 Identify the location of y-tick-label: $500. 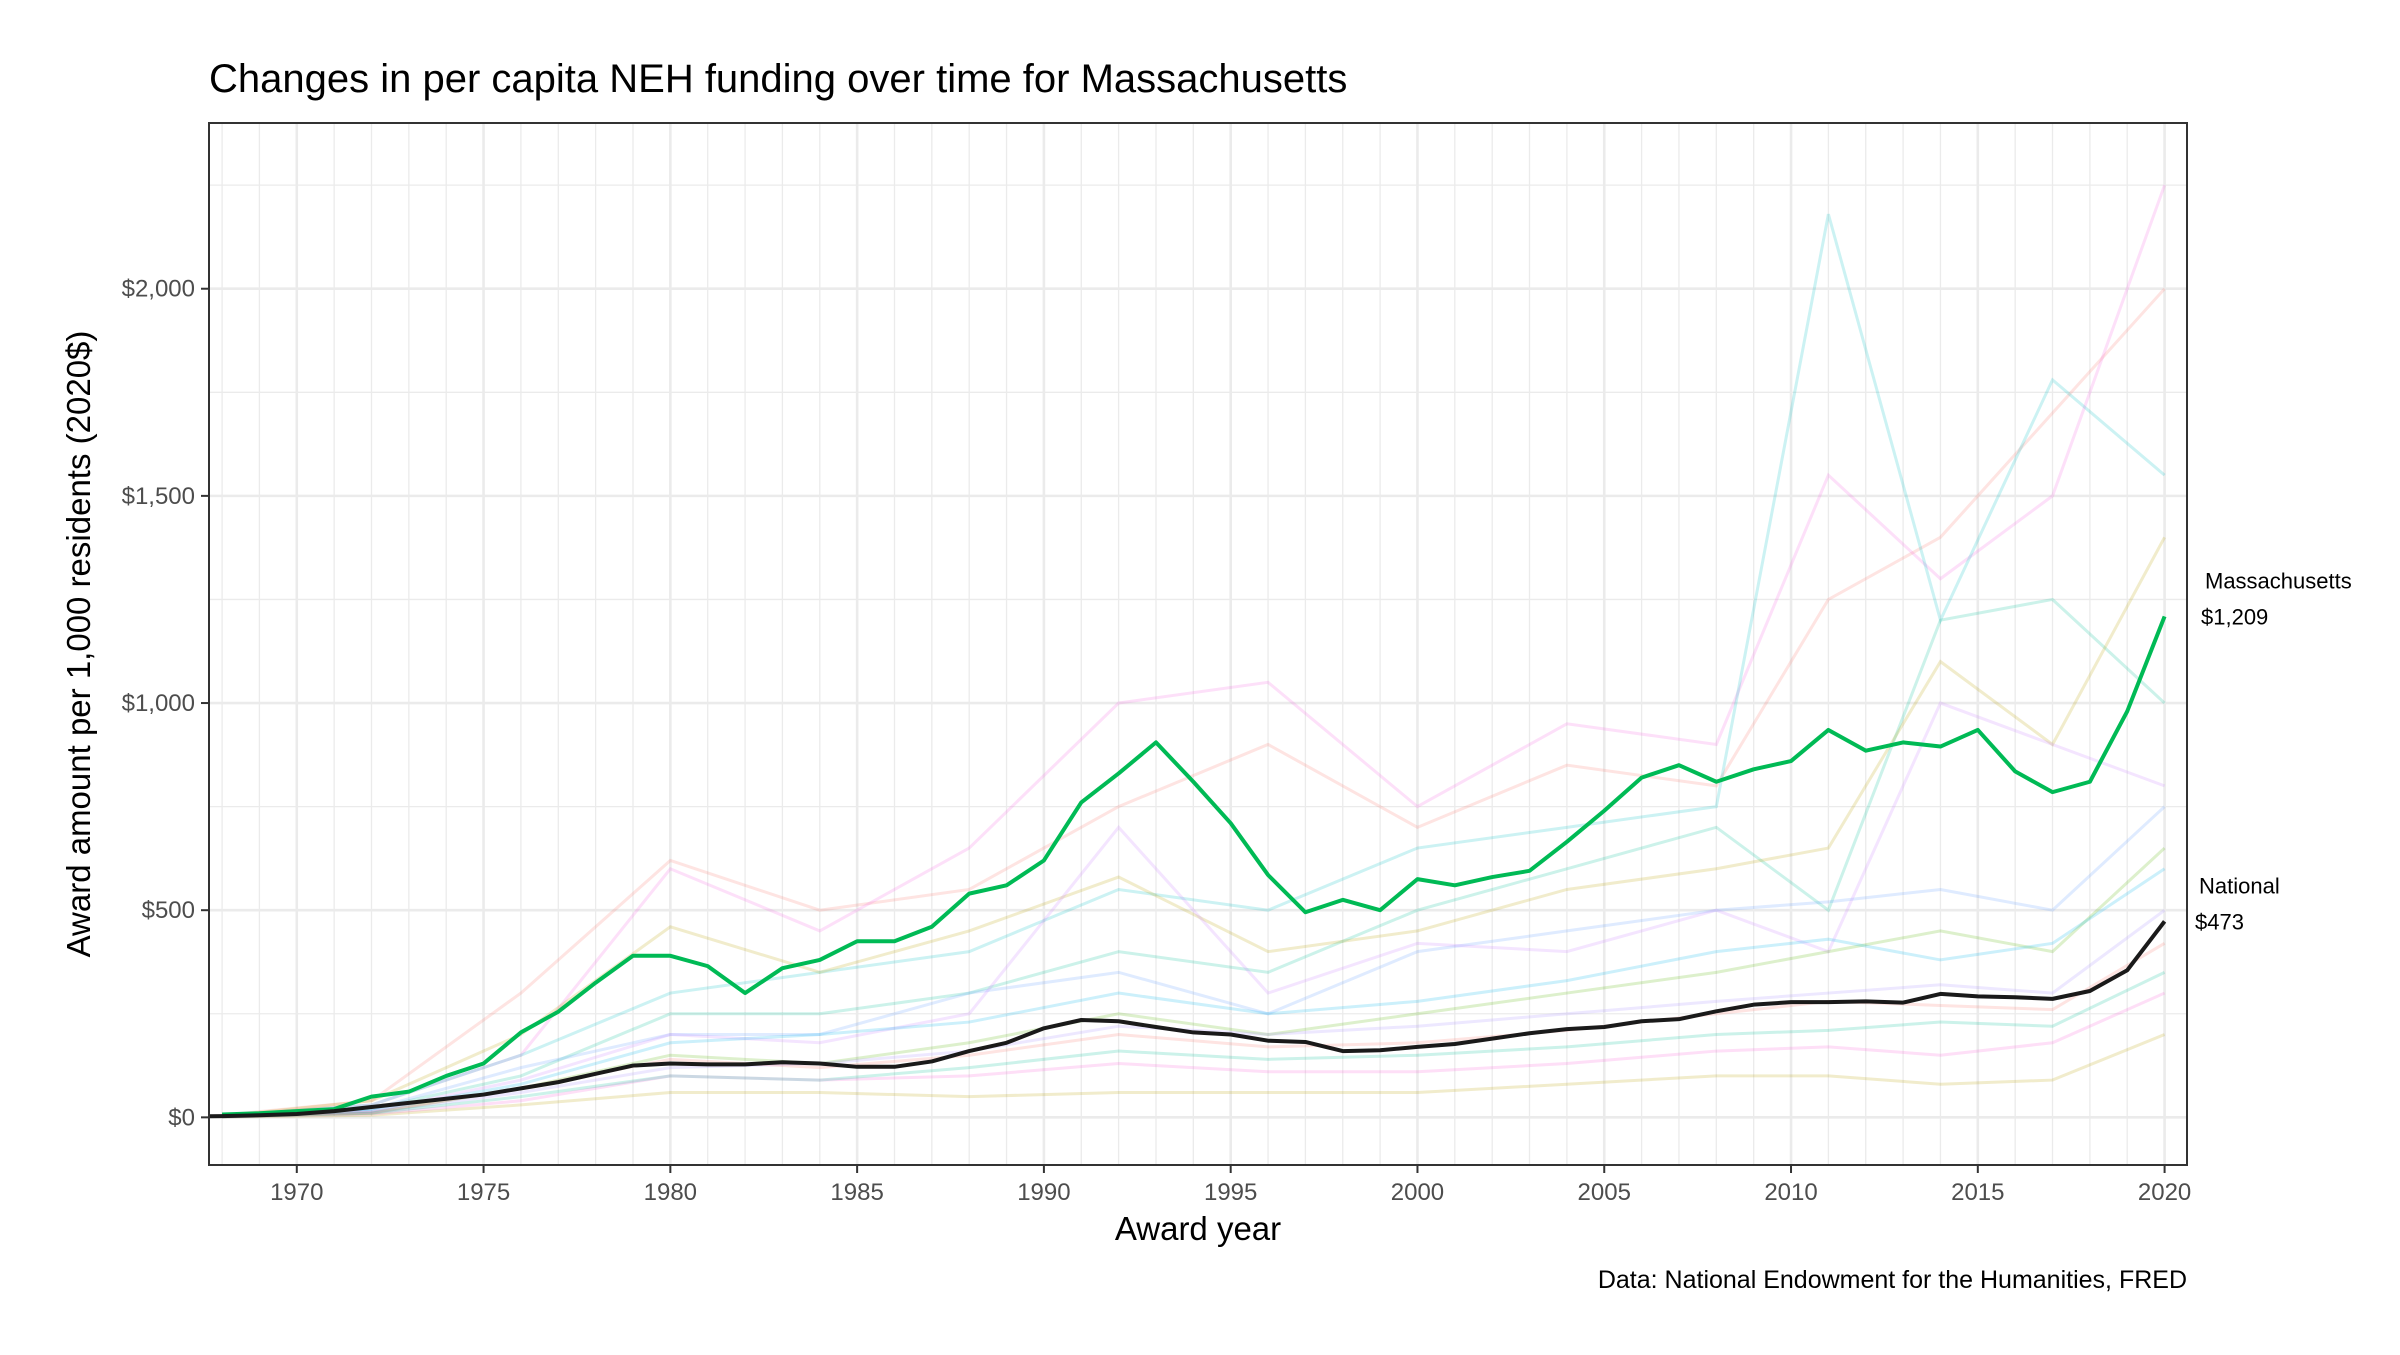
(168, 910).